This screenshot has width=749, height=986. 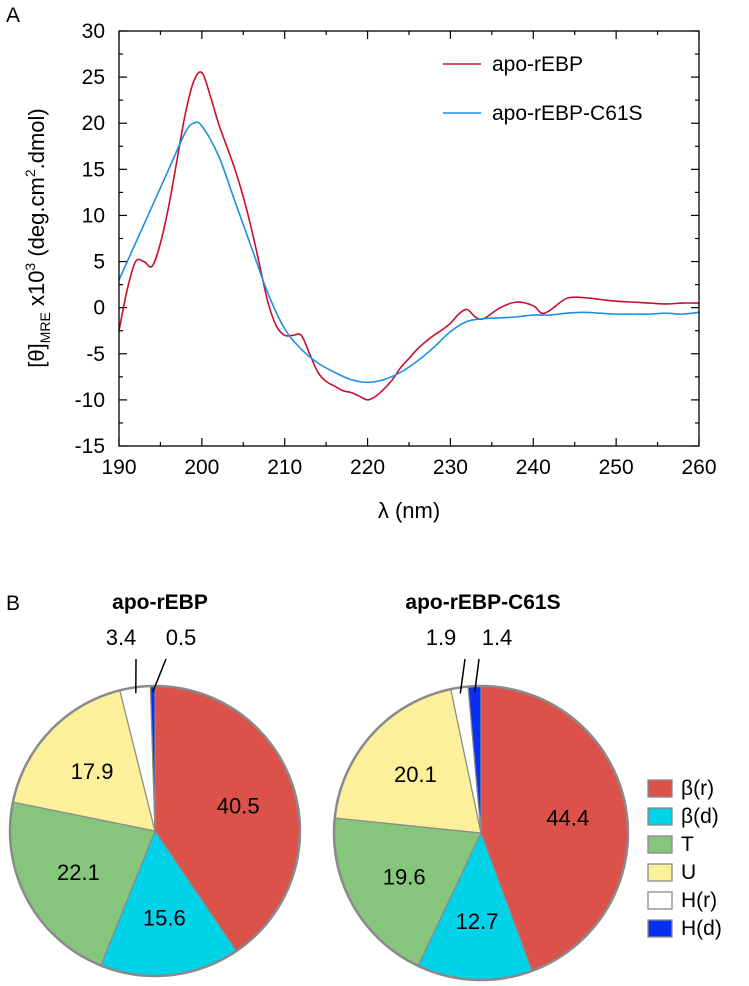 What do you see at coordinates (93, 215) in the screenshot?
I see `y-tick-label: 10` at bounding box center [93, 215].